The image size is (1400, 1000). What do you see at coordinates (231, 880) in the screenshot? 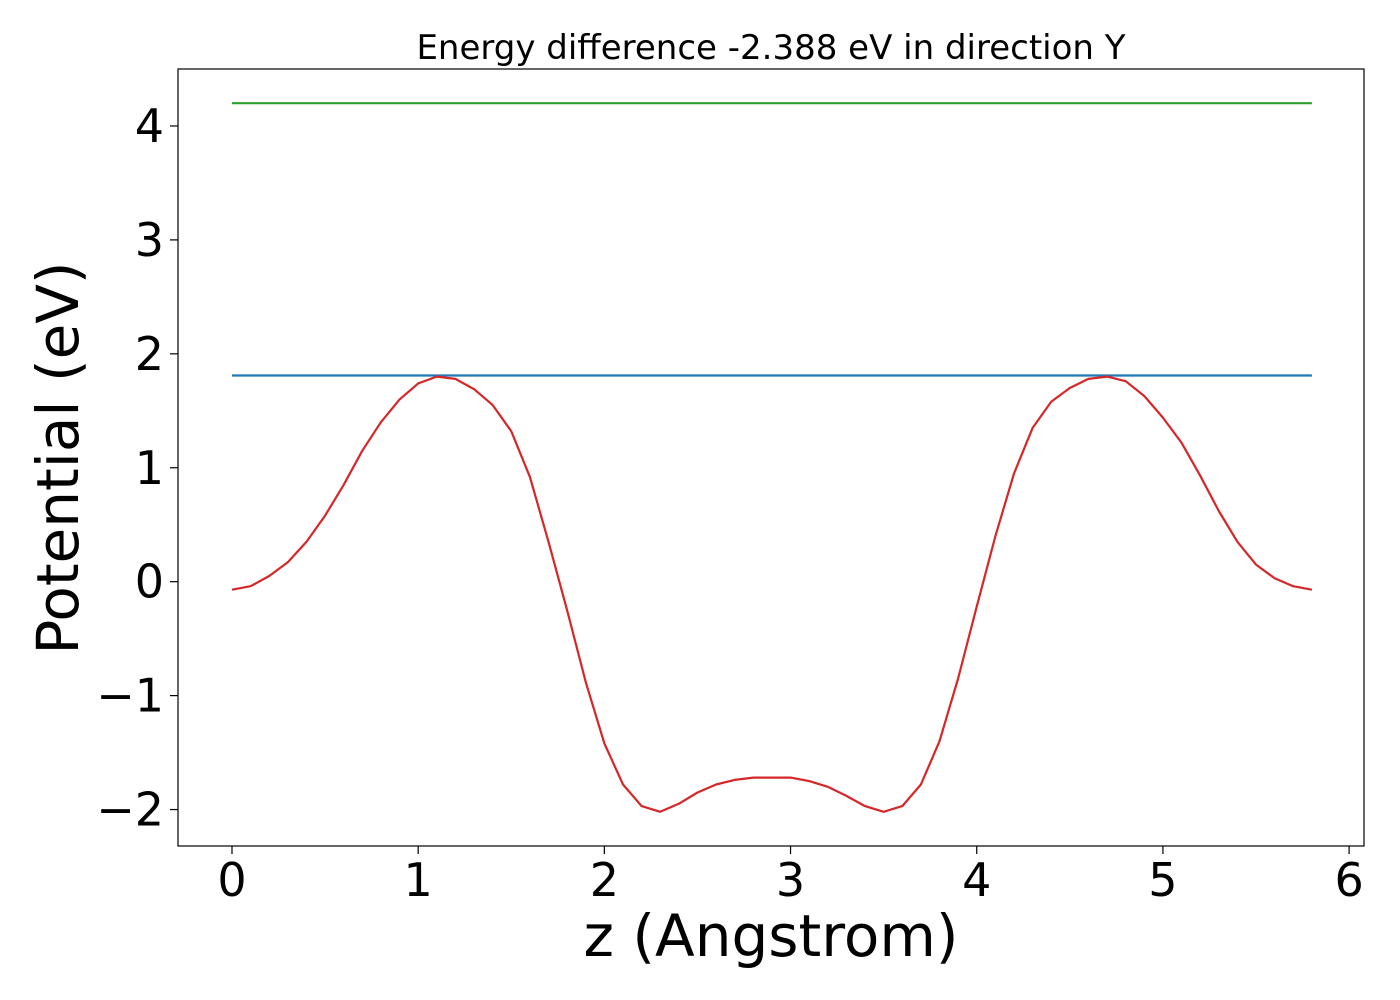
I see `x-tick-label: 0` at bounding box center [231, 880].